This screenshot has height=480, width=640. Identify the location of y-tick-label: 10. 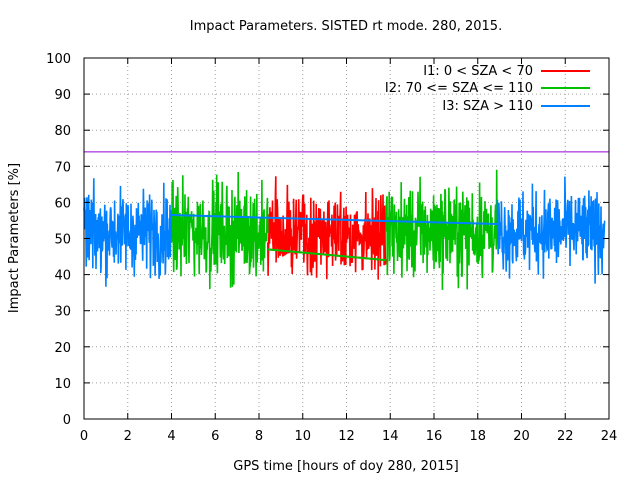
(62, 384).